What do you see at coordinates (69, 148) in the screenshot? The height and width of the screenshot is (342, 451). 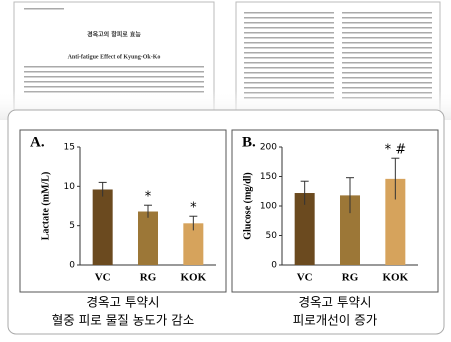 I see `y-tick-label: 15` at bounding box center [69, 148].